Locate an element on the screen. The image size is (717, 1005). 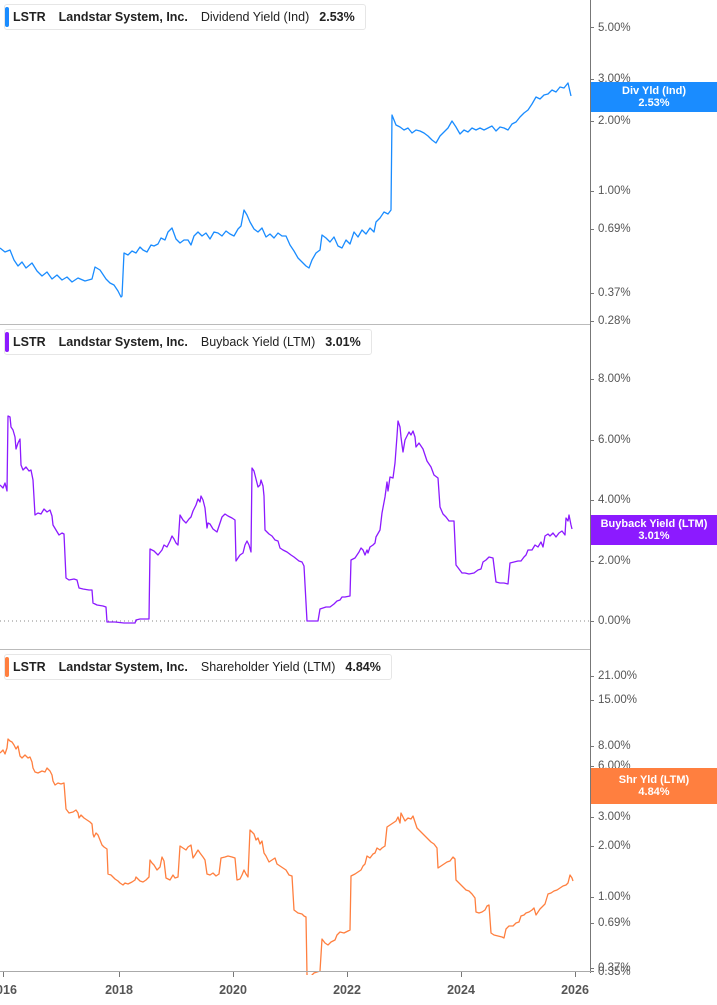
metric-value: 3.01% is located at coordinates (343, 342).